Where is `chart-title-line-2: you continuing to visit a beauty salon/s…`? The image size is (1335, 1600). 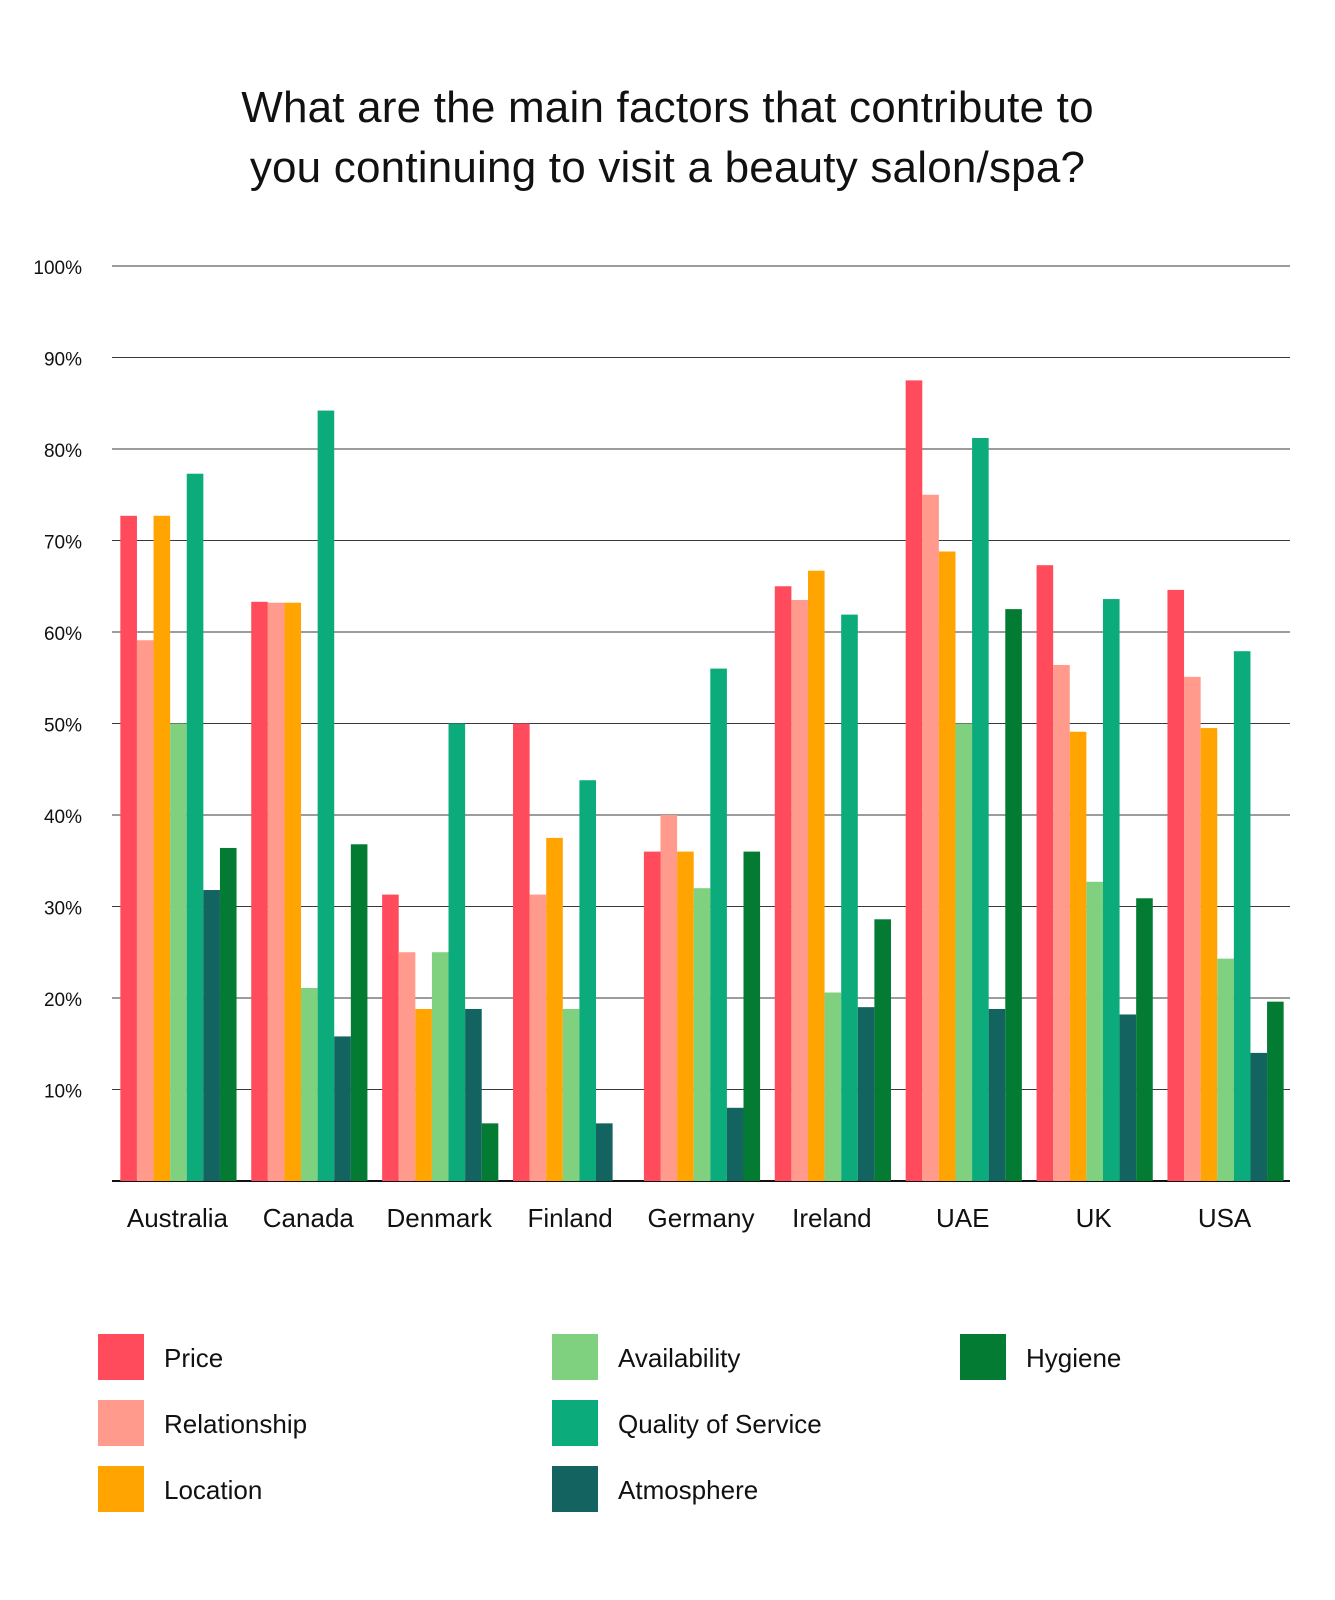
chart-title-line-2: you continuing to visit a beauty salon/s… is located at coordinates (667, 167).